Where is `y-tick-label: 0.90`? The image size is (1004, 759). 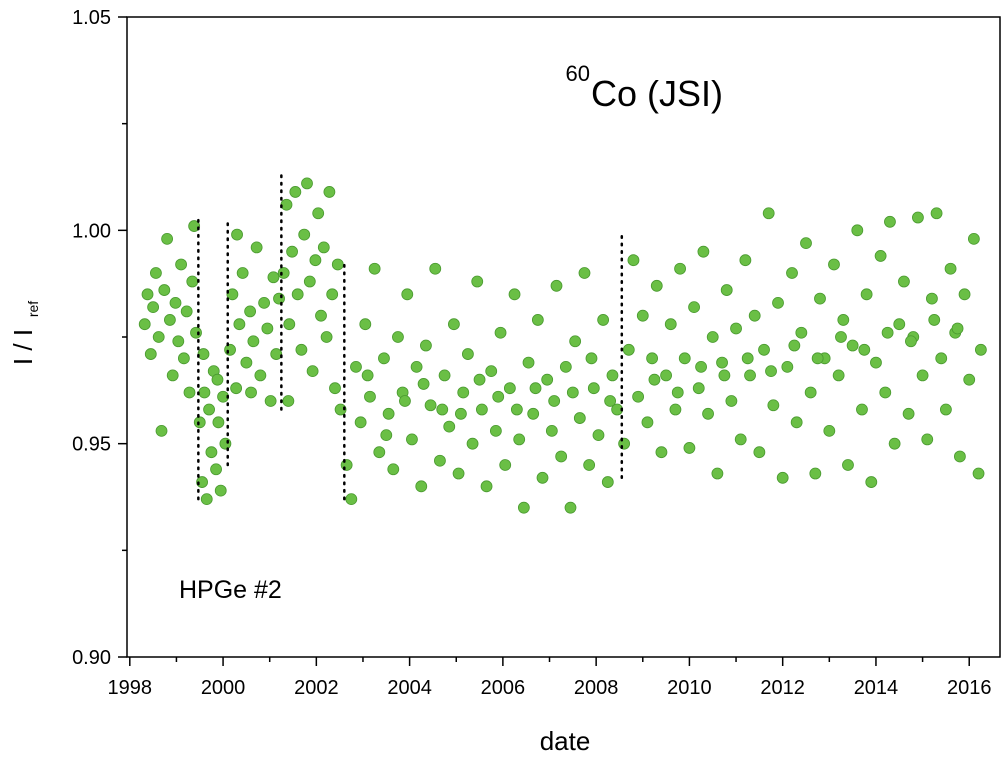
y-tick-label: 0.90 is located at coordinates (91, 658).